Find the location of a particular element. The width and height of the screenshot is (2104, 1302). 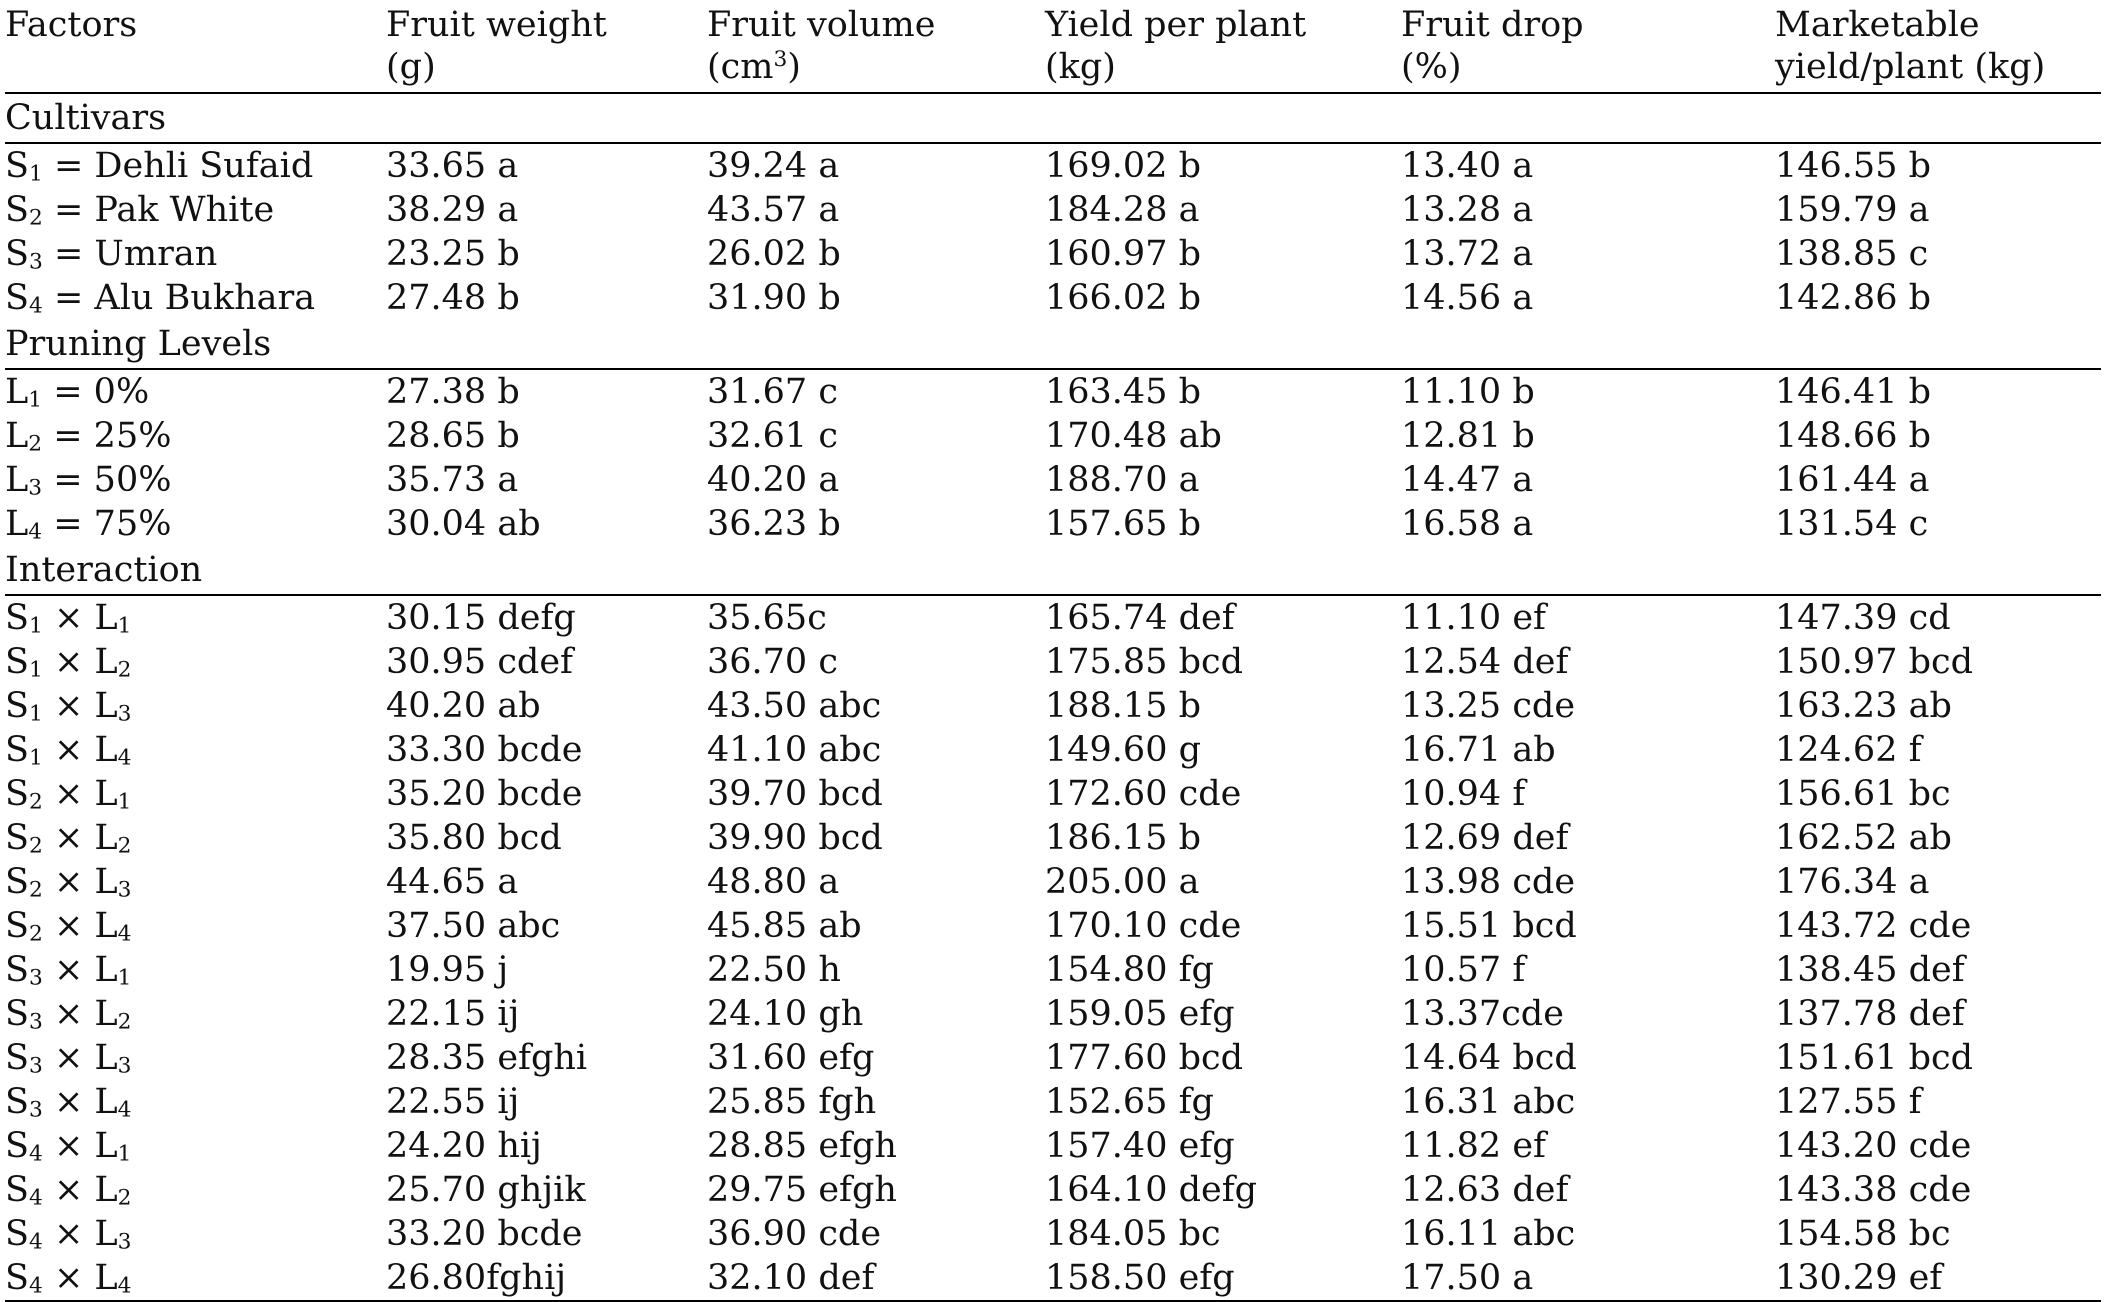

factor-cell: S1 × L4 is located at coordinates (68, 750).